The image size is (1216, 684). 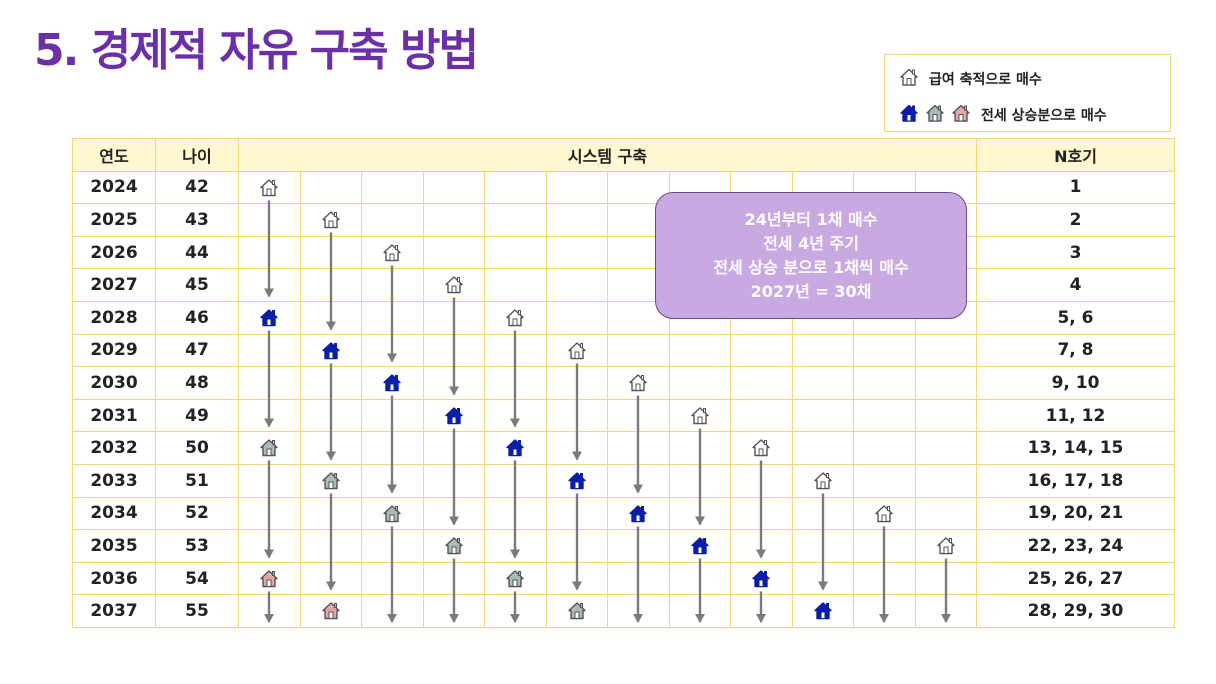 I want to click on callout-line: 2027년 = 30채, so click(x=811, y=291).